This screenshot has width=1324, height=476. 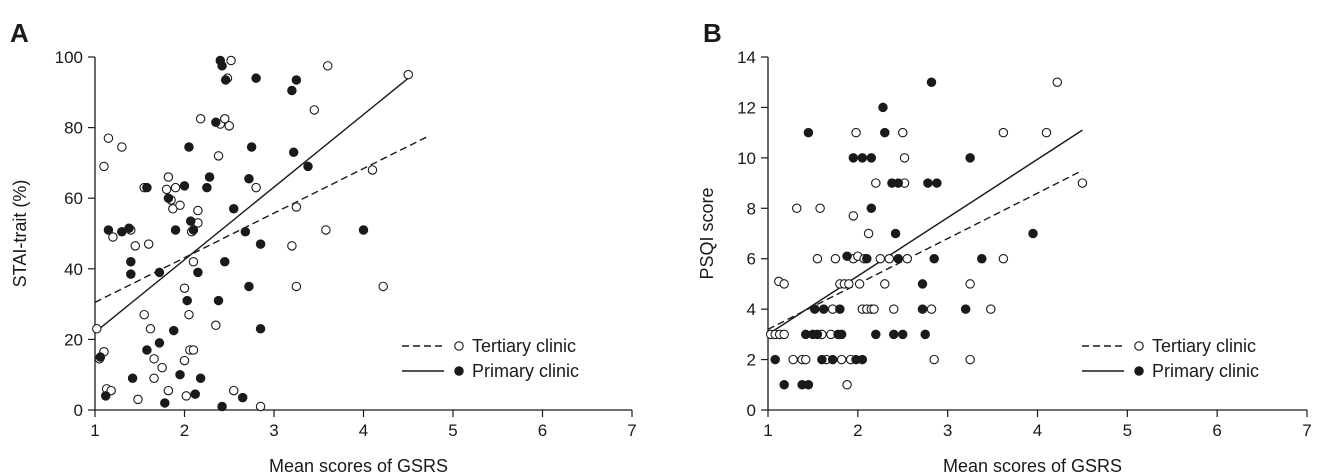 I want to click on y-axis-label: STAI-trait (%), so click(x=20, y=234).